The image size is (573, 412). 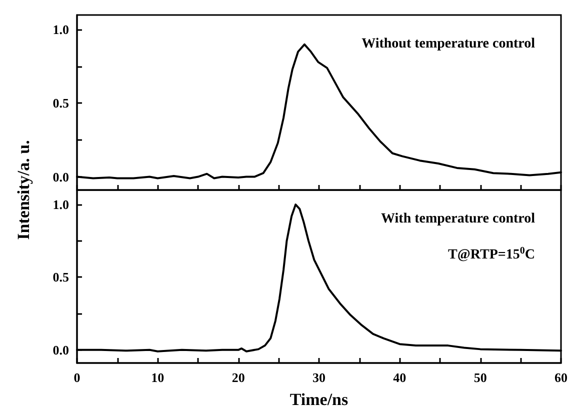 I want to click on x-tick-label: 60, so click(x=561, y=377).